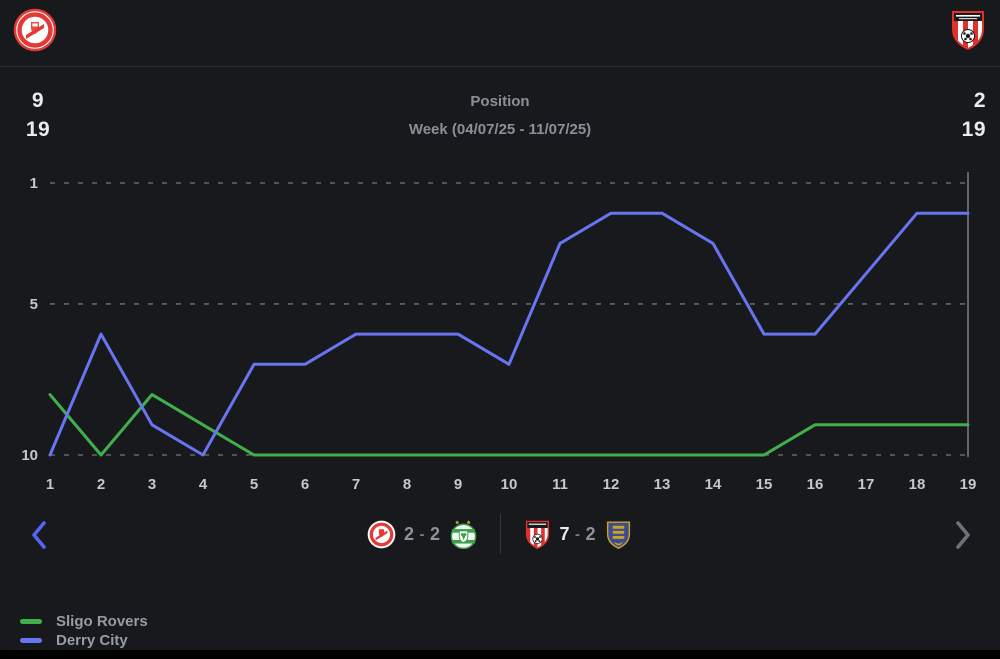 This screenshot has width=1000, height=659. What do you see at coordinates (866, 484) in the screenshot?
I see `x-tick-label: 17` at bounding box center [866, 484].